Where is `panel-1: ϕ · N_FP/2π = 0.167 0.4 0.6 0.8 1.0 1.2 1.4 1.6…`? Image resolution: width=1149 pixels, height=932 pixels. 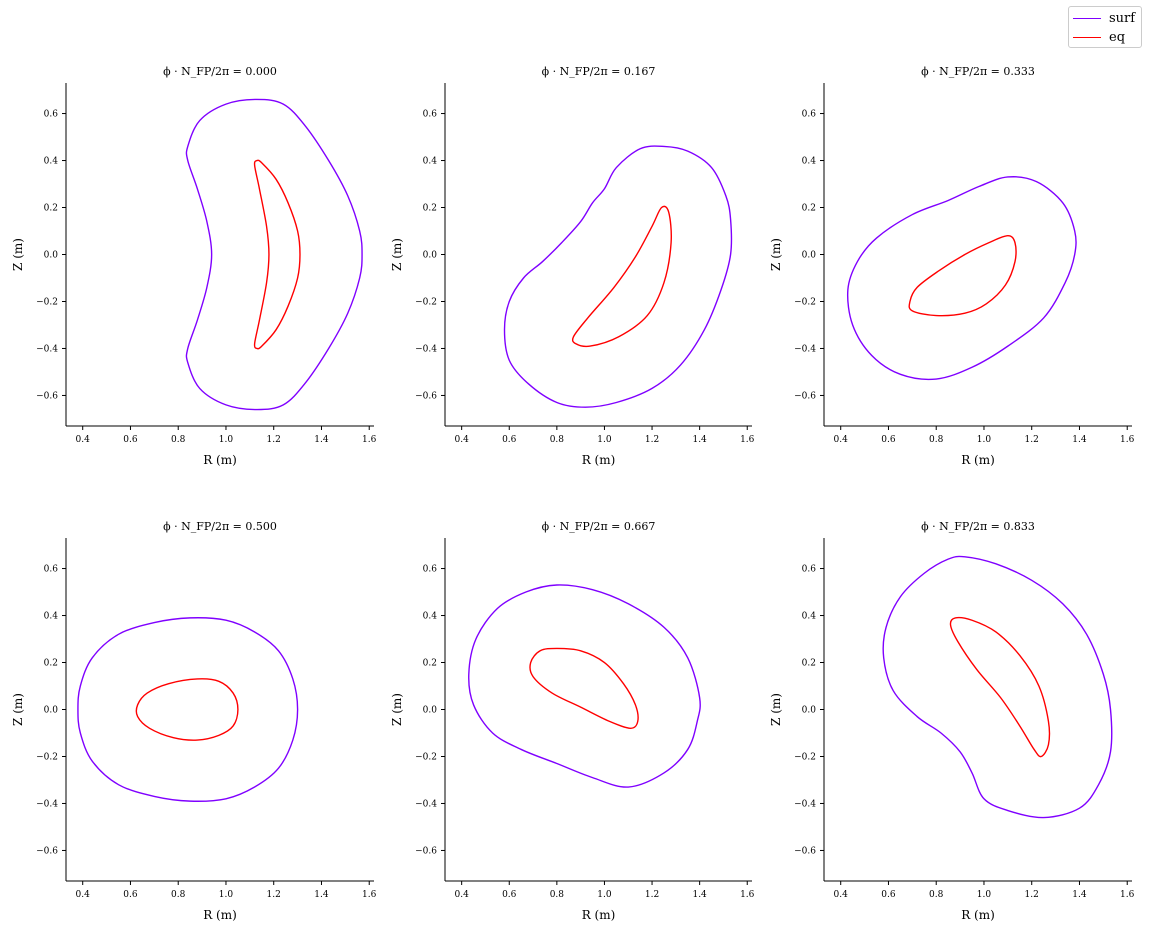
panel-1: ϕ · N_FP/2π = 0.167 0.4 0.6 0.8 1.0 1.2 1.4 1.6… is located at coordinates (572, 266).